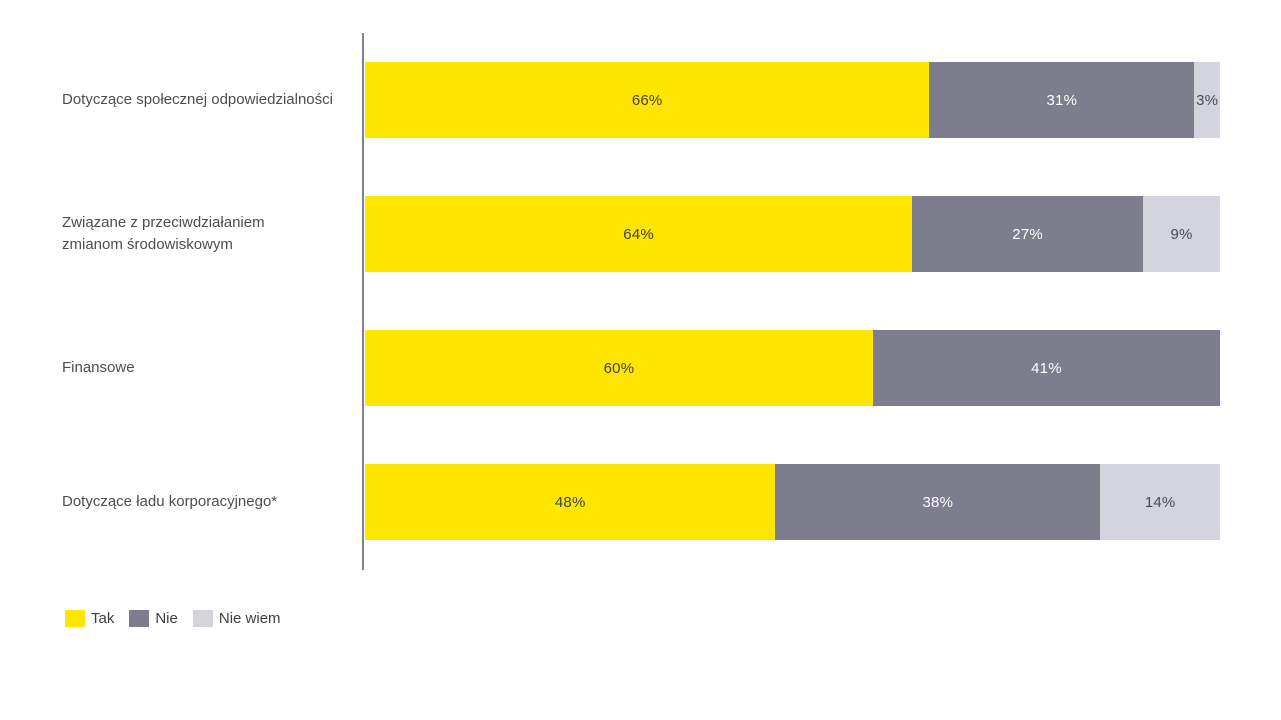 The width and height of the screenshot is (1281, 720). Describe the element at coordinates (363, 301) in the screenshot. I see `y-axis-line` at that location.